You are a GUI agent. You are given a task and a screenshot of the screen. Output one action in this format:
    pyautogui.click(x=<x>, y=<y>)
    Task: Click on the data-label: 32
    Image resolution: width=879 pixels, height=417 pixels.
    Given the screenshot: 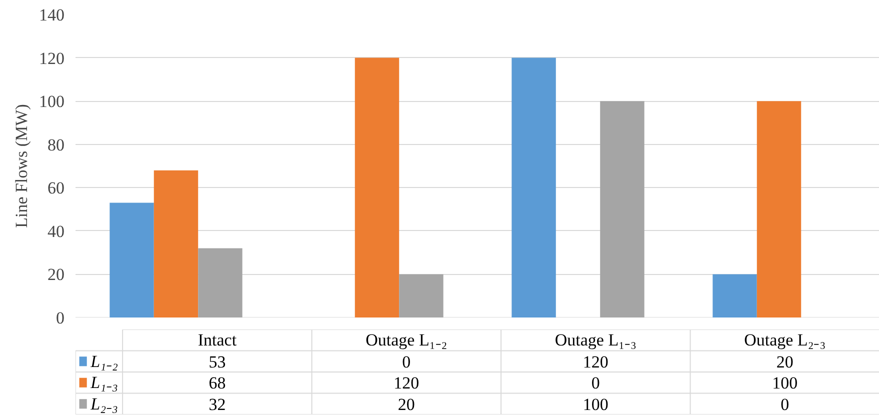 What is the action you would take?
    pyautogui.click(x=217, y=404)
    